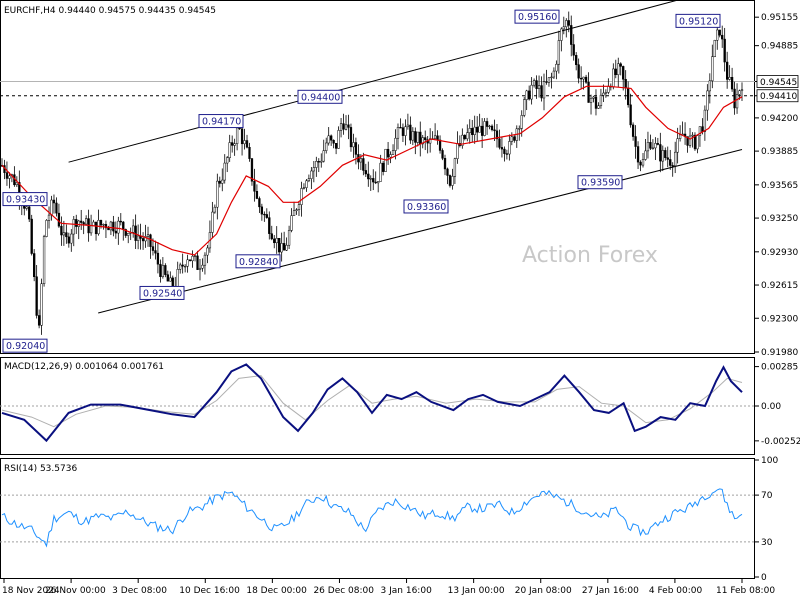  I want to click on y-tick-label: 0.91980, so click(779, 353).